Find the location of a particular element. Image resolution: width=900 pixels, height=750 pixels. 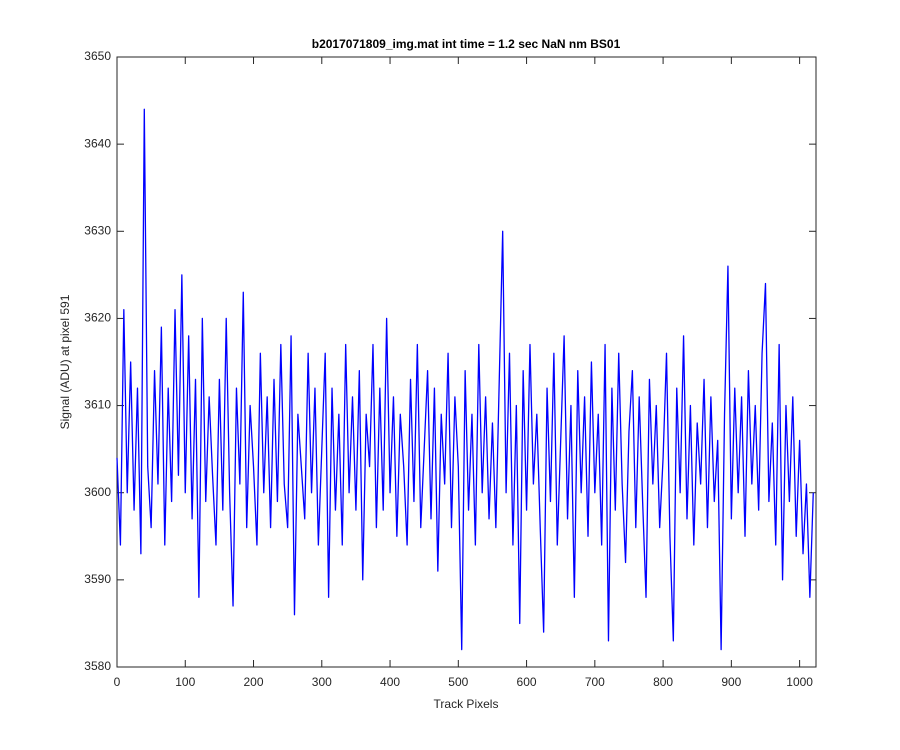

x-tick-label: 500 is located at coordinates (458, 682).